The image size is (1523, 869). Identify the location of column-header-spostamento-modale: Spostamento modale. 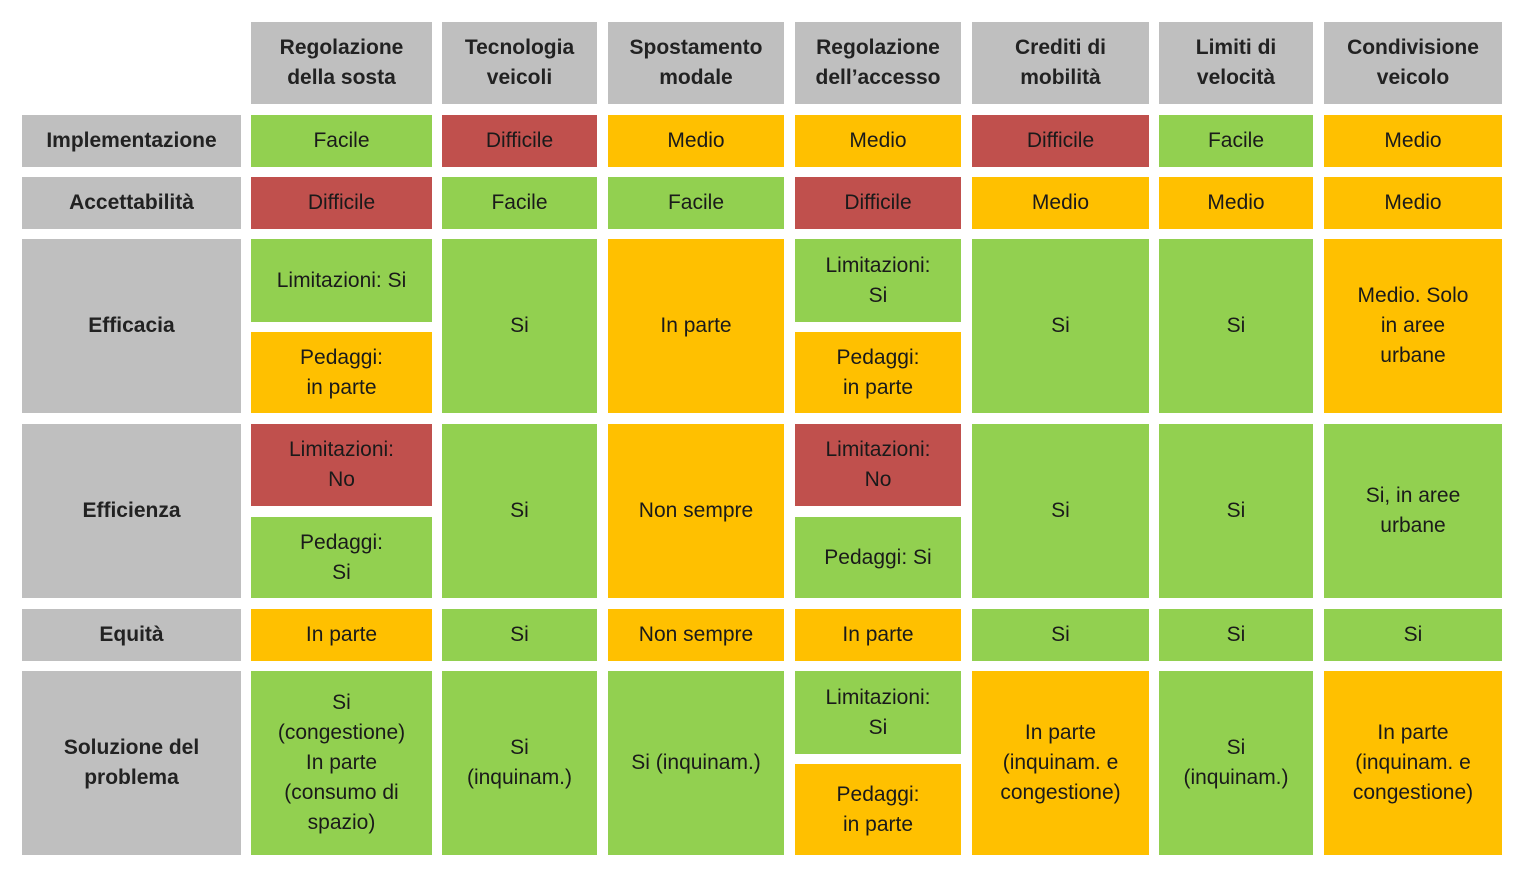
(696, 63).